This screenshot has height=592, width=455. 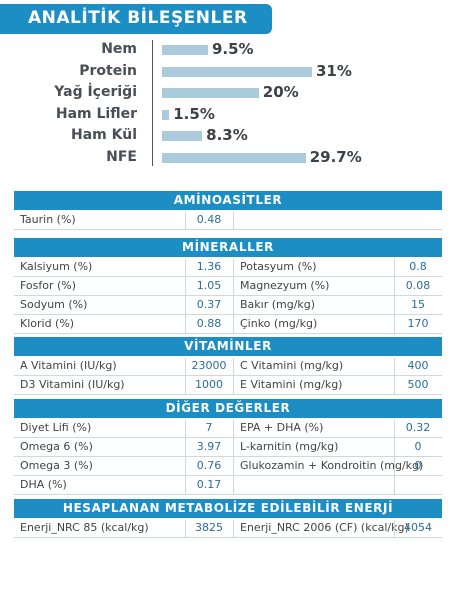 What do you see at coordinates (278, 266) in the screenshot?
I see `row-label: Potasyum (%)` at bounding box center [278, 266].